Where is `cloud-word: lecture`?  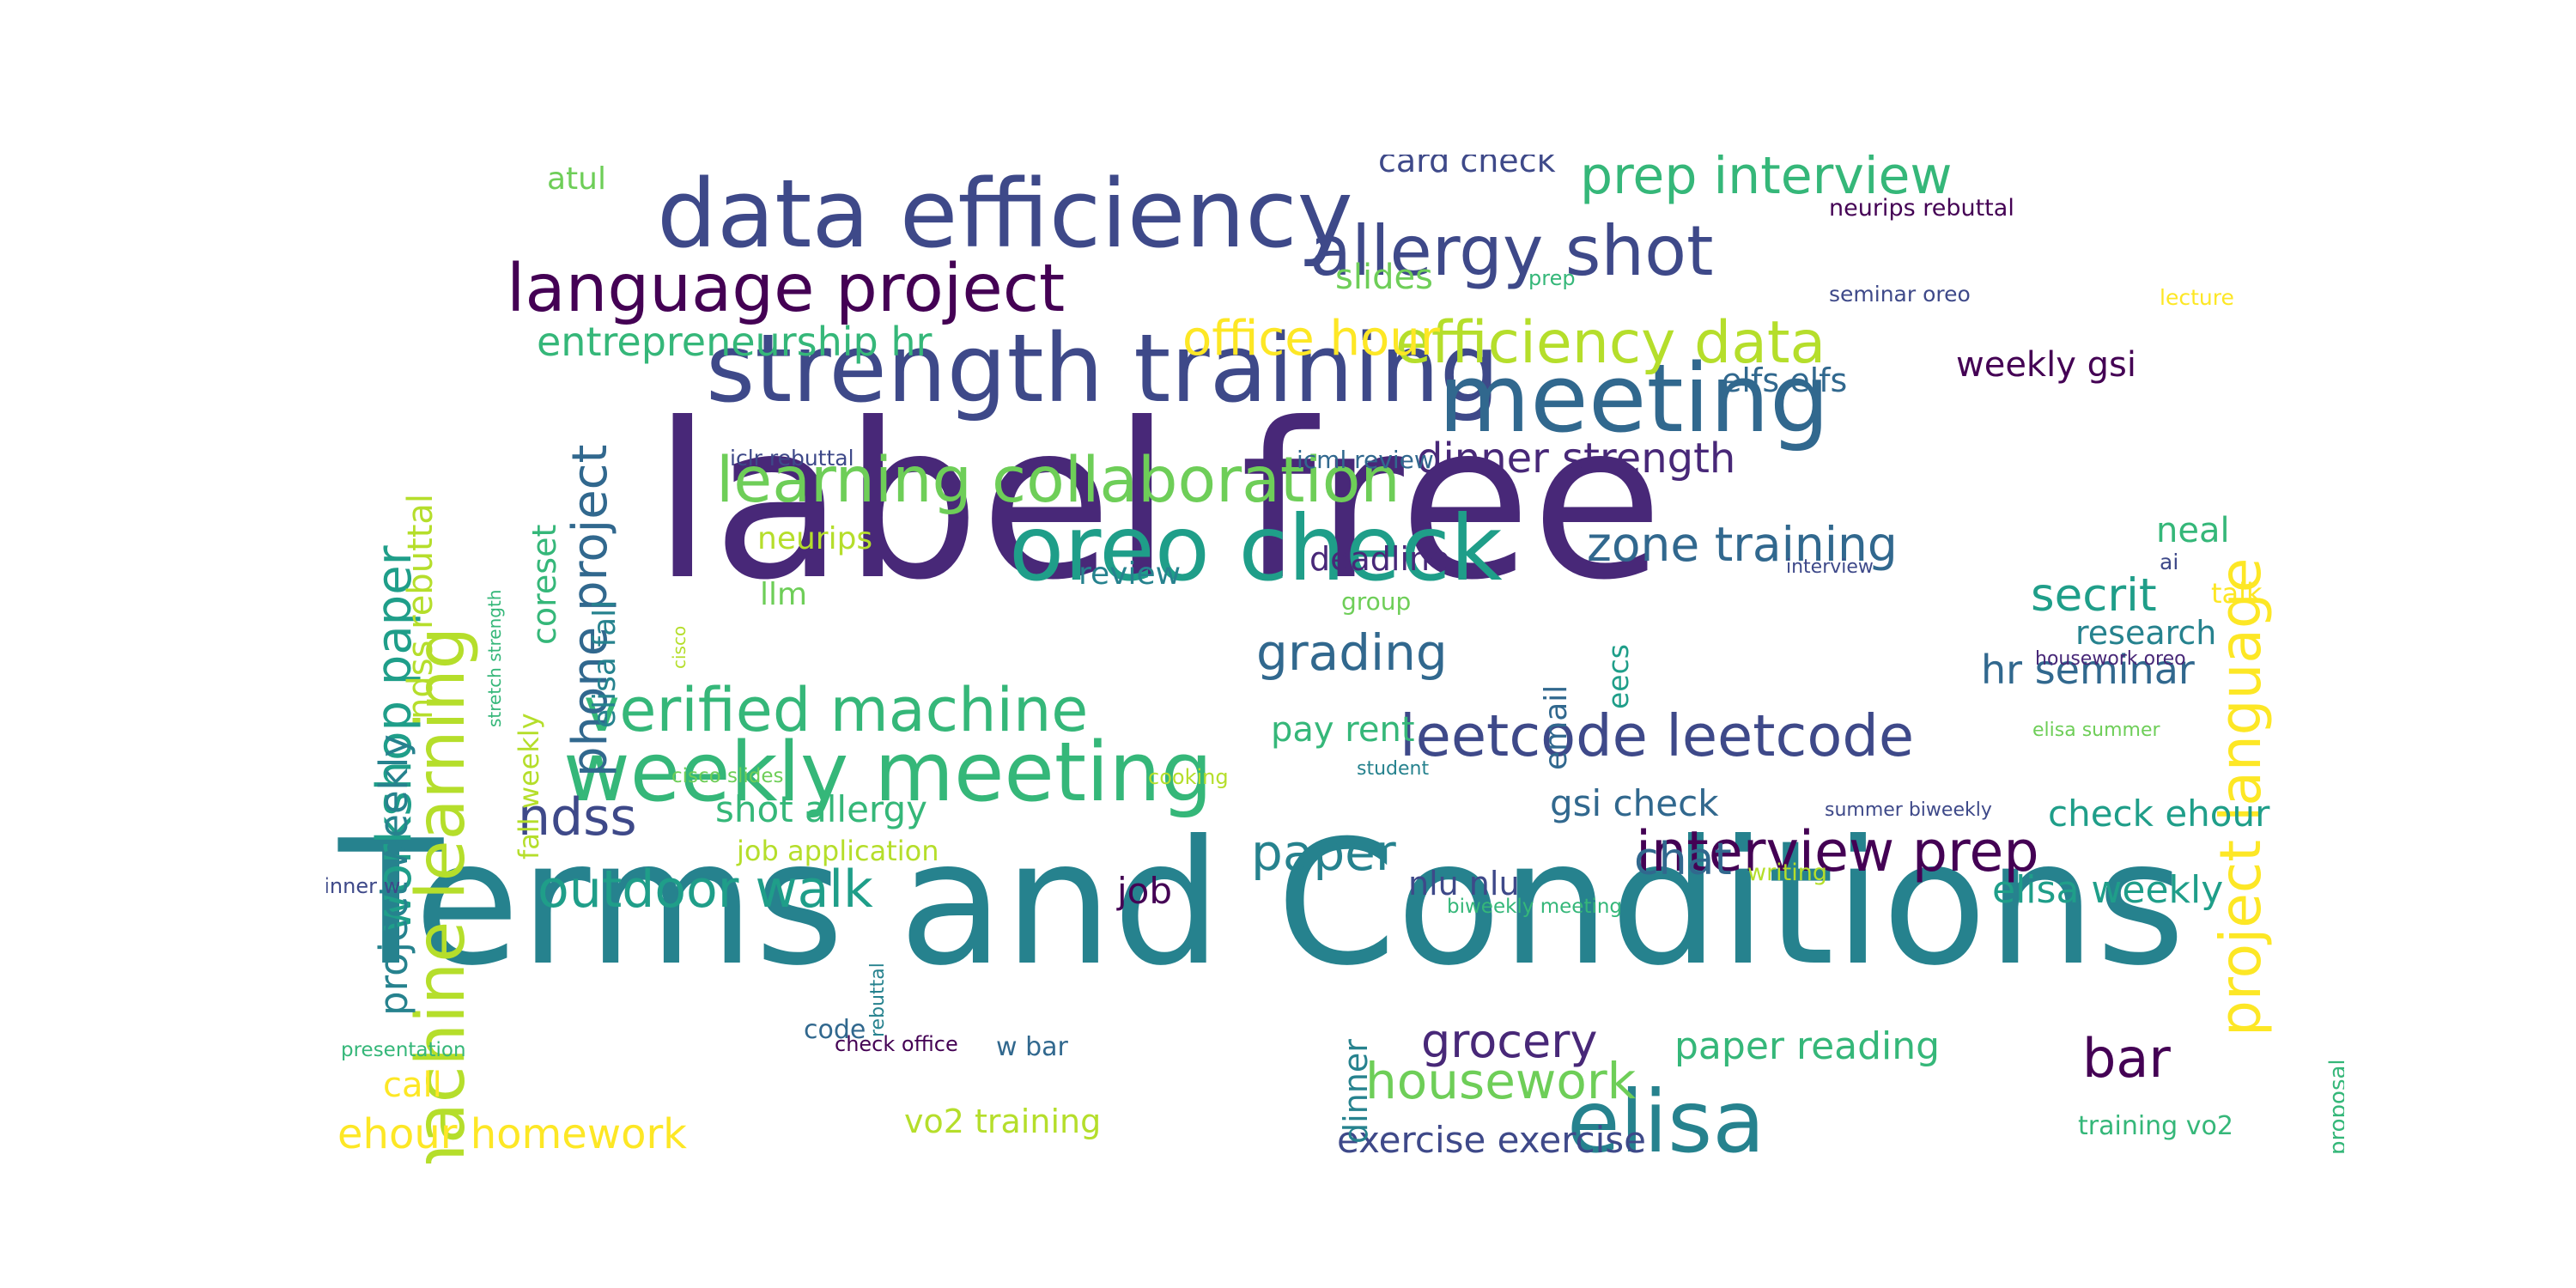 cloud-word: lecture is located at coordinates (2197, 297).